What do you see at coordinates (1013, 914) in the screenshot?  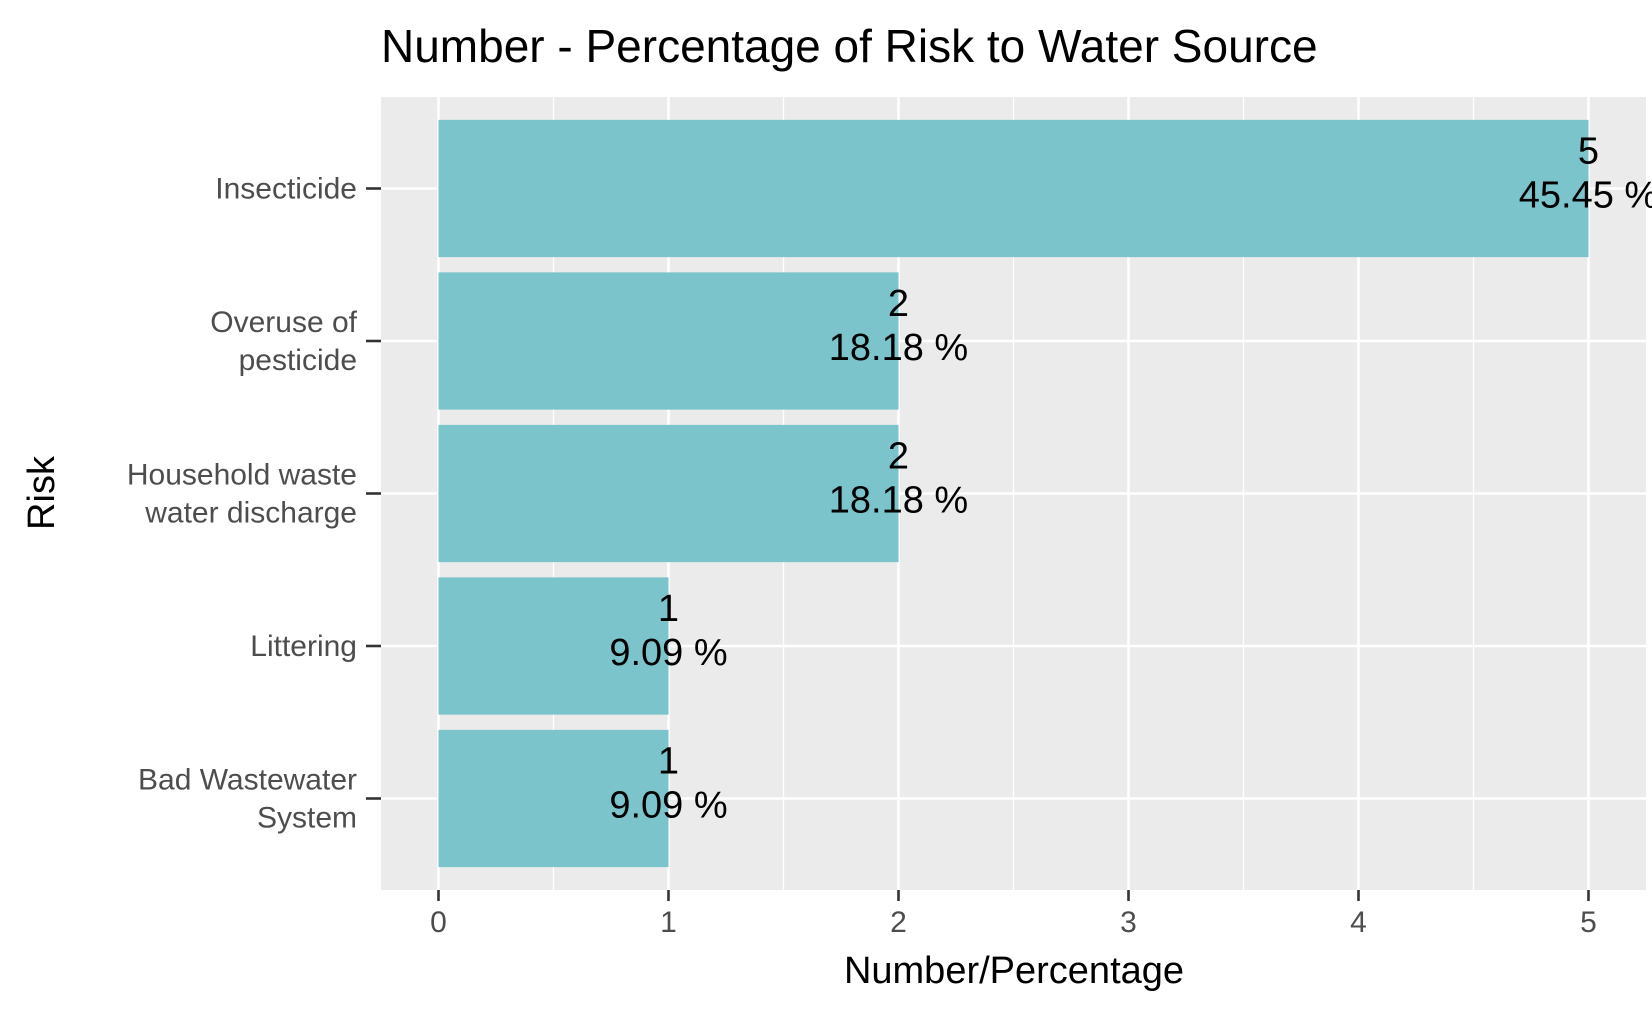 I see `x-axis: 0 1 2 3 4 5` at bounding box center [1013, 914].